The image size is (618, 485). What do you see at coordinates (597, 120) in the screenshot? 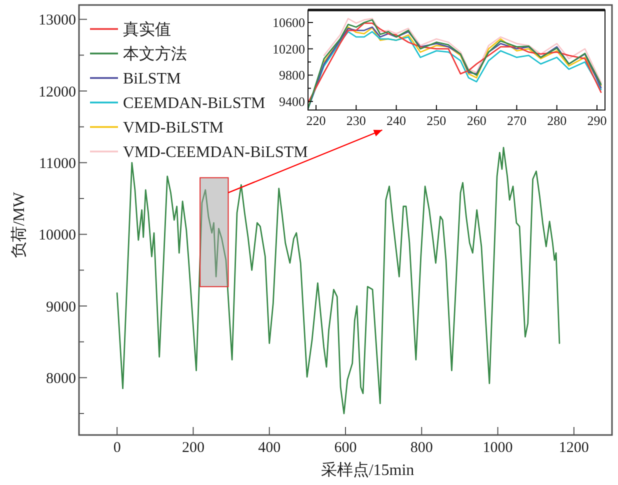
I see `x-tick-label: 290` at bounding box center [597, 120].